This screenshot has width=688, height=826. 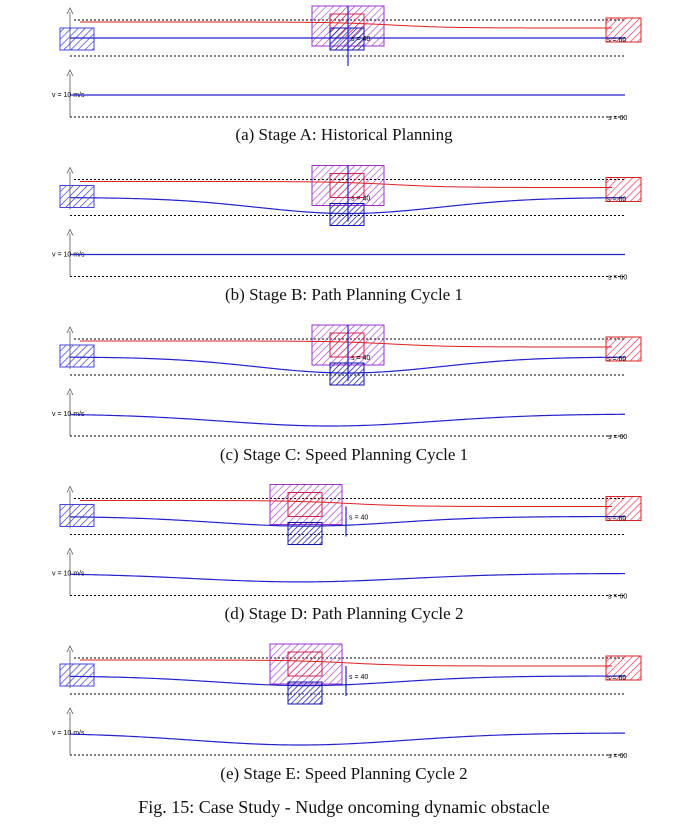 What do you see at coordinates (347, 542) in the screenshot?
I see `stage-d: s = 40 s = 60 v = 10 m/s s = 60` at bounding box center [347, 542].